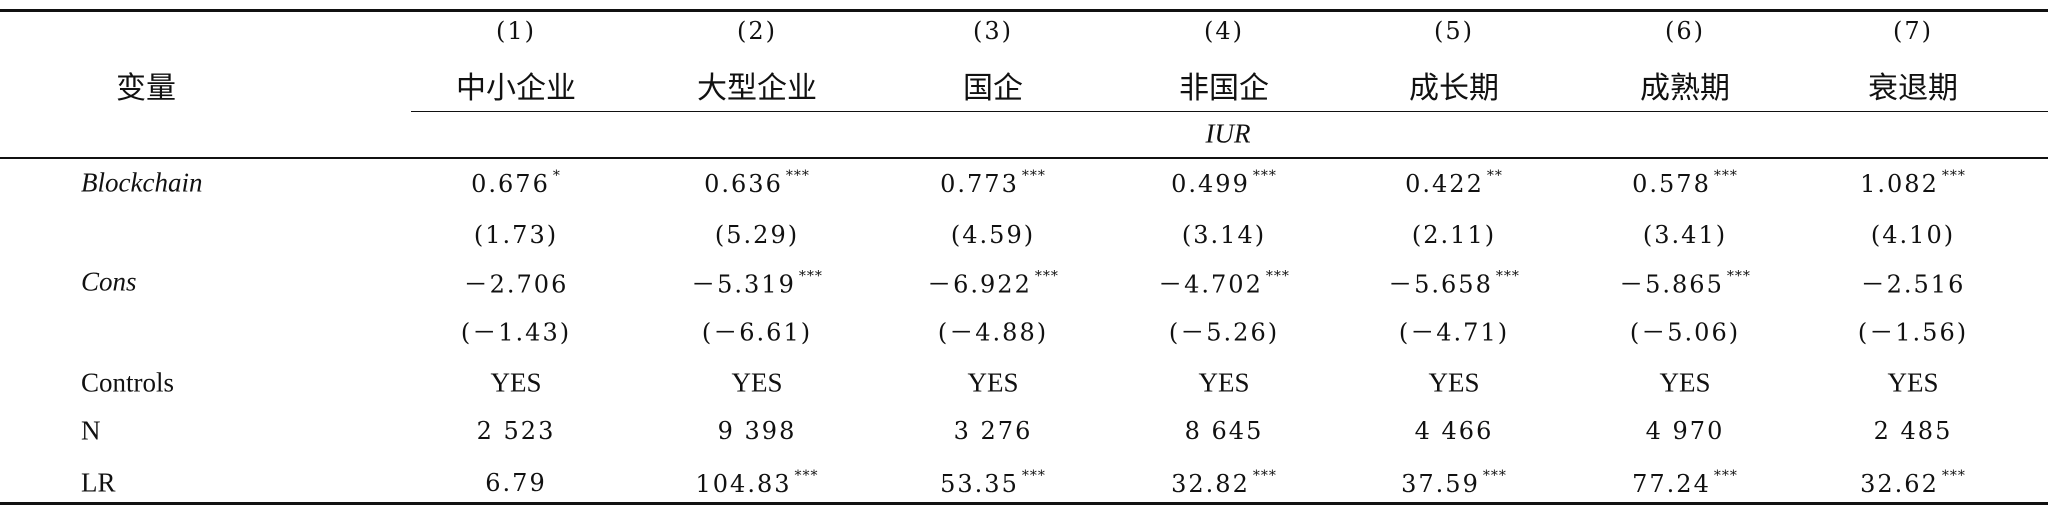 The width and height of the screenshot is (2048, 512). I want to click on column-number: (2), so click(757, 31).